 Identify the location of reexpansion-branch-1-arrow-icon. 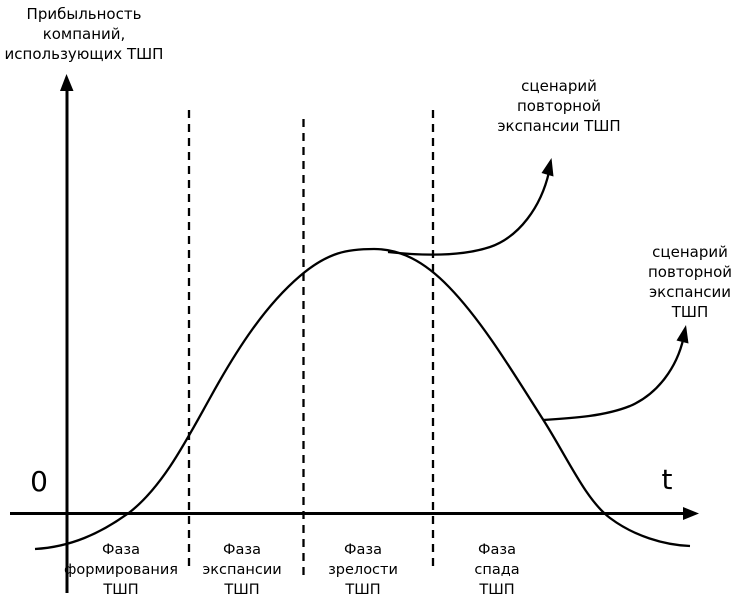
(547, 167).